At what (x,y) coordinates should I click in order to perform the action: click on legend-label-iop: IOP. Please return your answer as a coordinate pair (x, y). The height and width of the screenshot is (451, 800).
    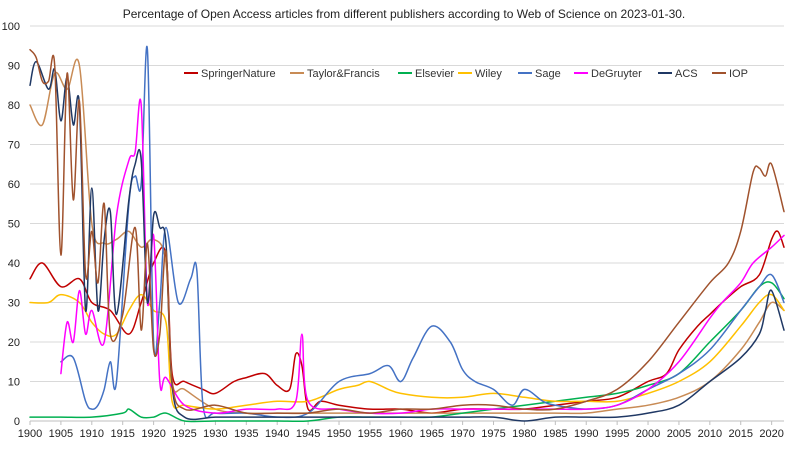
    Looking at the image, I should click on (738, 74).